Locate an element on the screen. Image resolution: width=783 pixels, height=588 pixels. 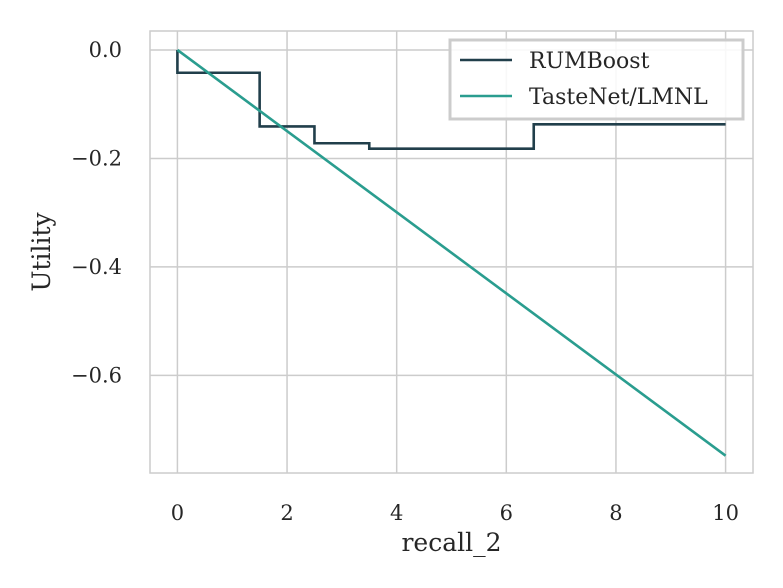
x-axis-label: recall_2 is located at coordinates (451, 542).